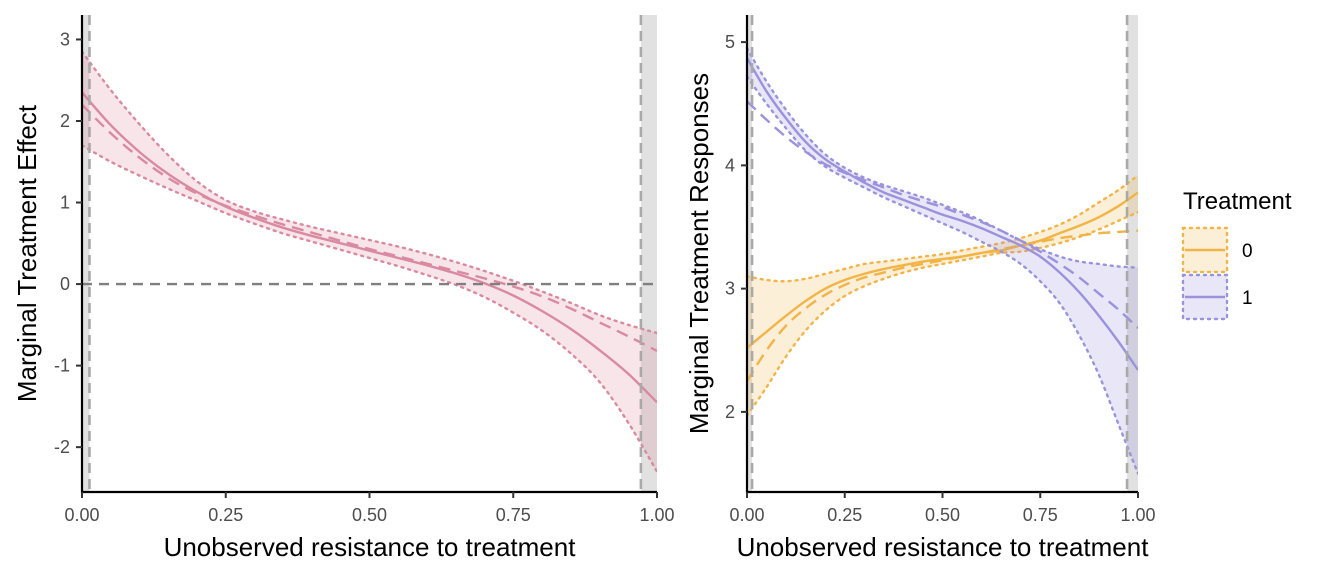 The height and width of the screenshot is (576, 1344). Describe the element at coordinates (1247, 251) in the screenshot. I see `legend-label-0: 0` at that location.